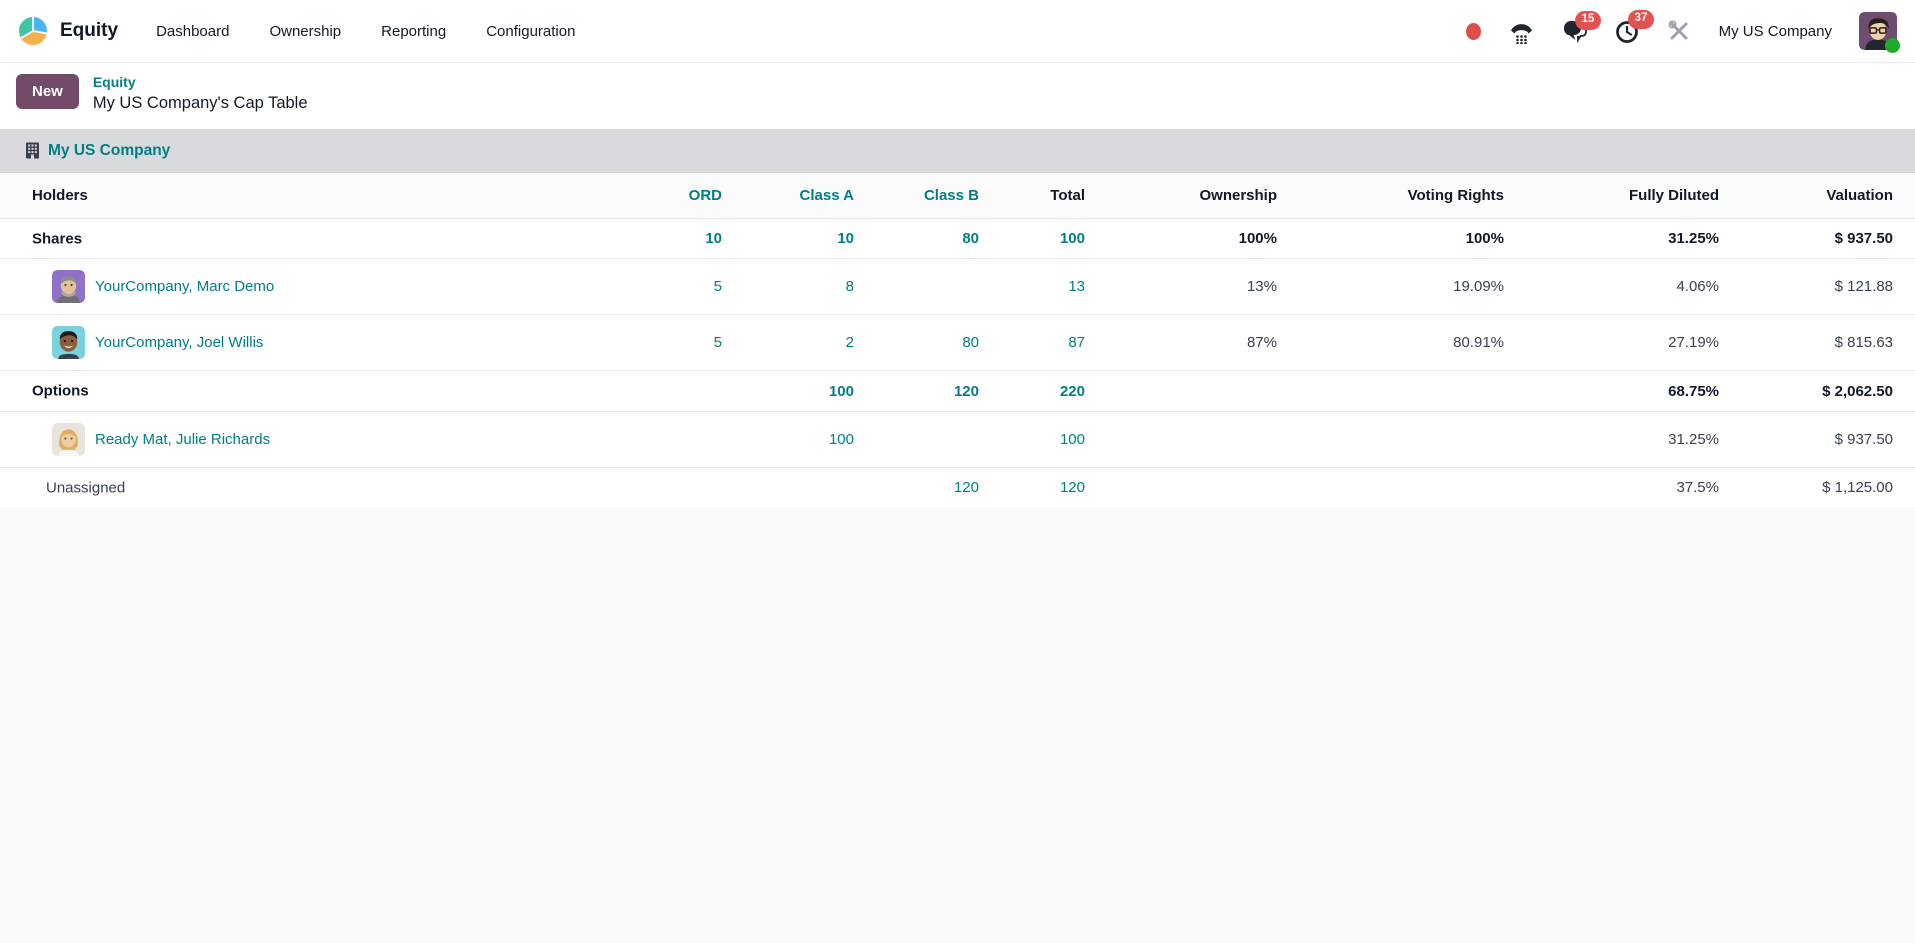 This screenshot has width=1915, height=943. I want to click on cell-valuation: $ 121.88, so click(1863, 287).